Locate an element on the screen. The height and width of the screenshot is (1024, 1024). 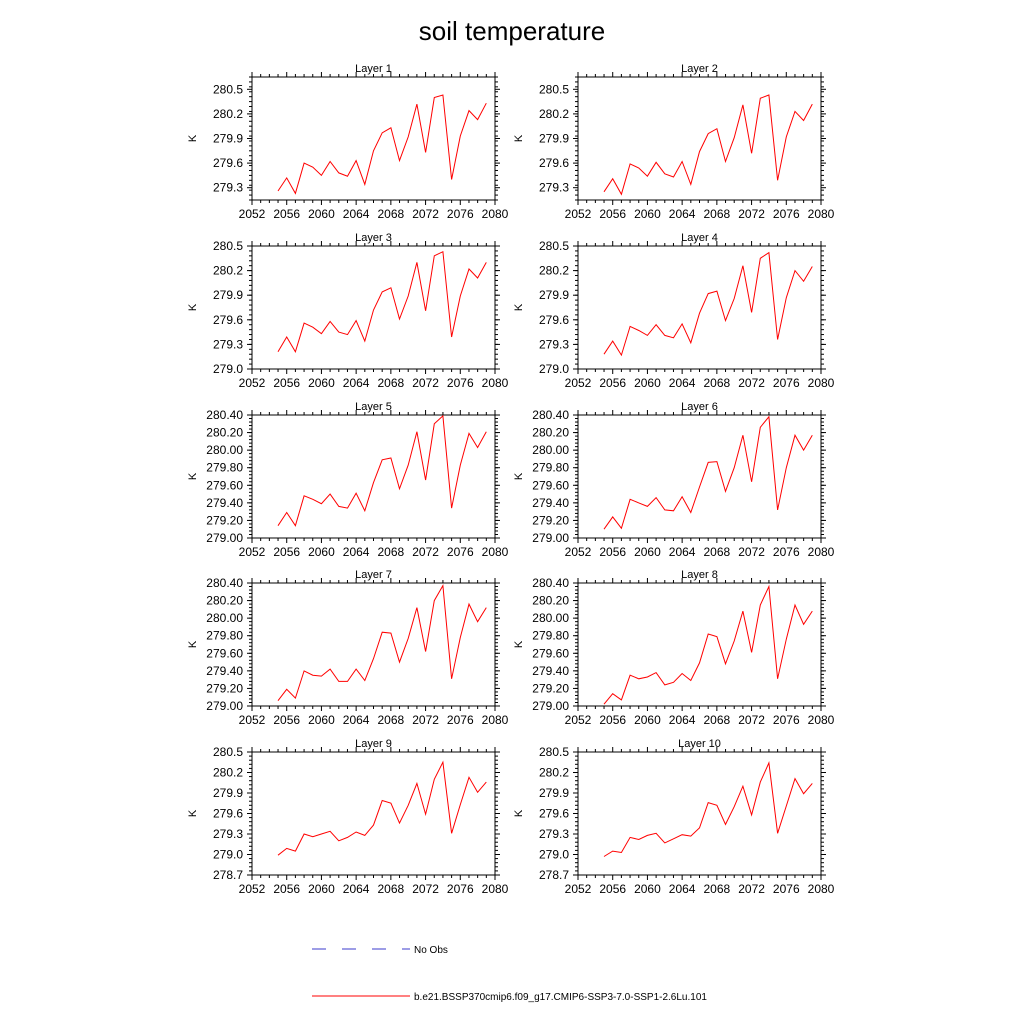
panel-title: Layer 8 is located at coordinates (699, 575).